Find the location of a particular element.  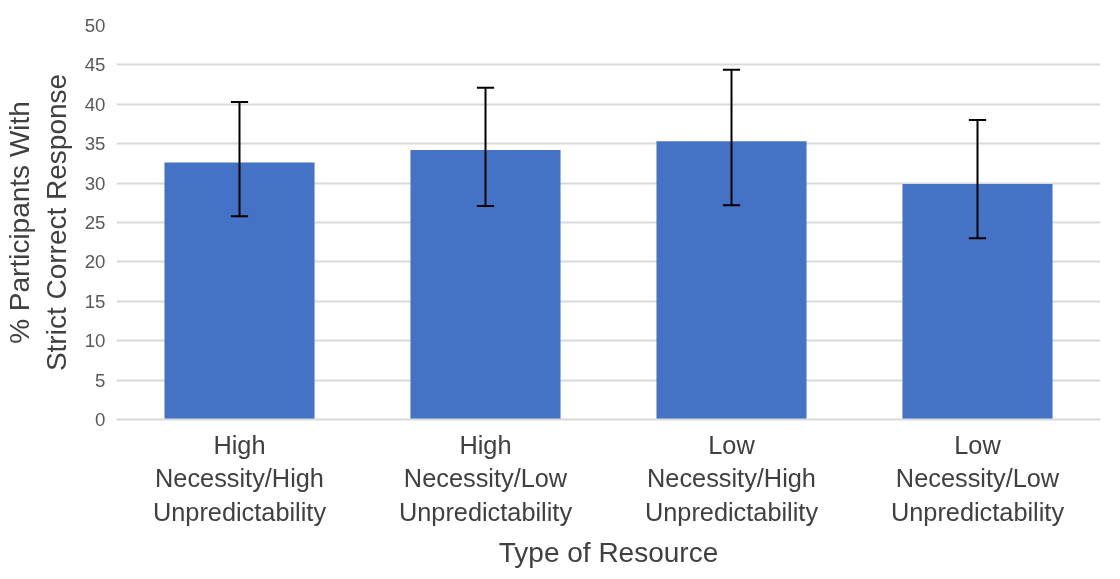

x-tick-label: High Necessity/Low Unpredictability is located at coordinates (485, 478).